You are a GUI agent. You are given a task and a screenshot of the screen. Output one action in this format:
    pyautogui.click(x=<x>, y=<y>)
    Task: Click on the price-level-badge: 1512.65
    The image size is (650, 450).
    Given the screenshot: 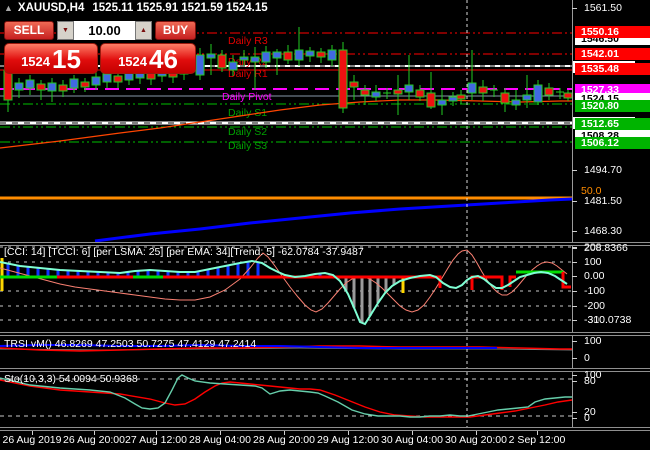 What is the action you would take?
    pyautogui.click(x=612, y=124)
    